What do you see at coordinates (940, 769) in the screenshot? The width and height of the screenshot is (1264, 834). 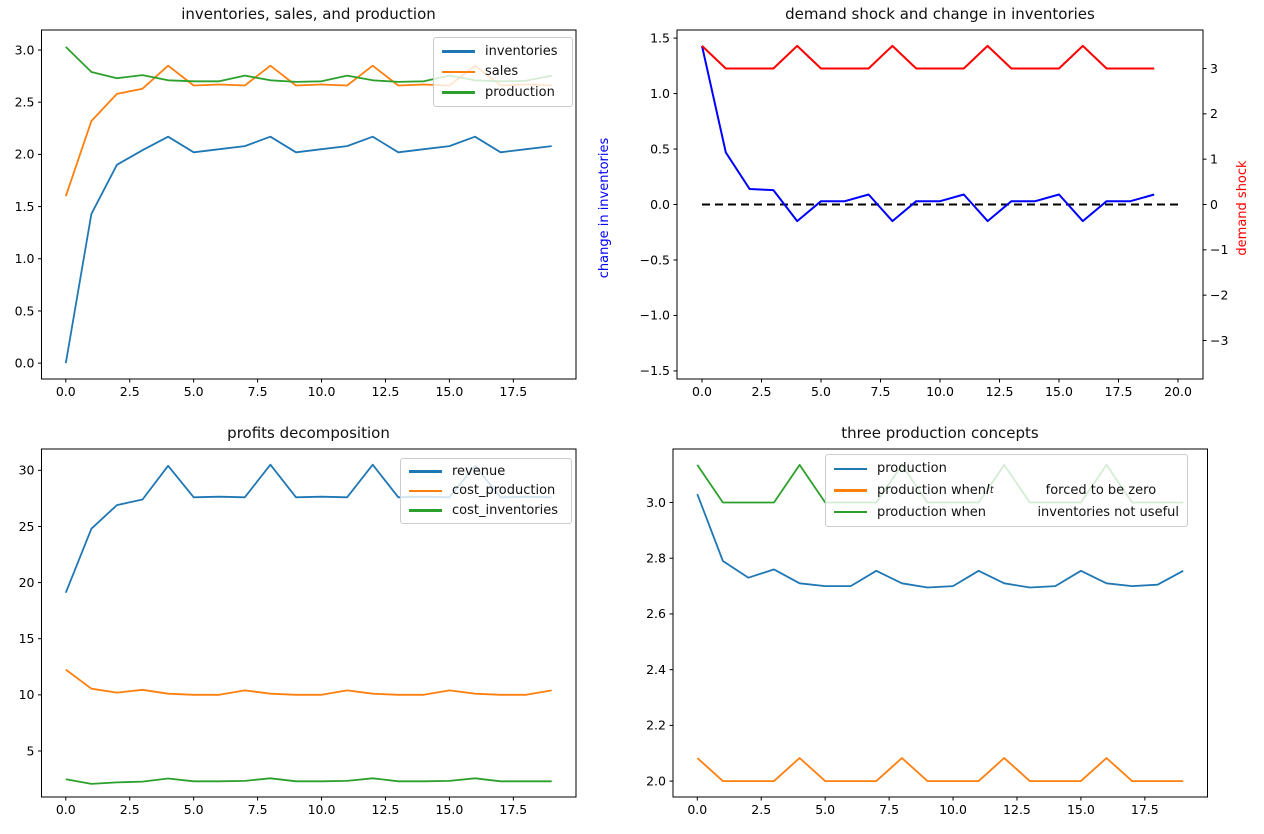 I see `series-line-production-when-i-t-forced-to-be-zero` at bounding box center [940, 769].